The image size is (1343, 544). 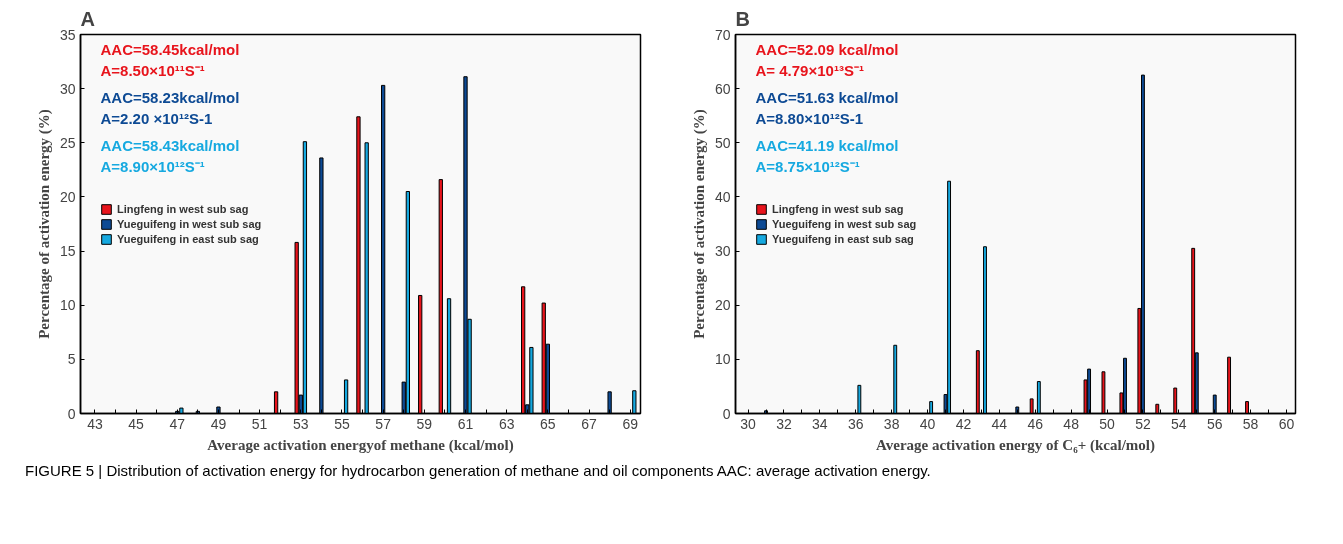 I want to click on y-tick-label: 40, so click(x=722, y=196).